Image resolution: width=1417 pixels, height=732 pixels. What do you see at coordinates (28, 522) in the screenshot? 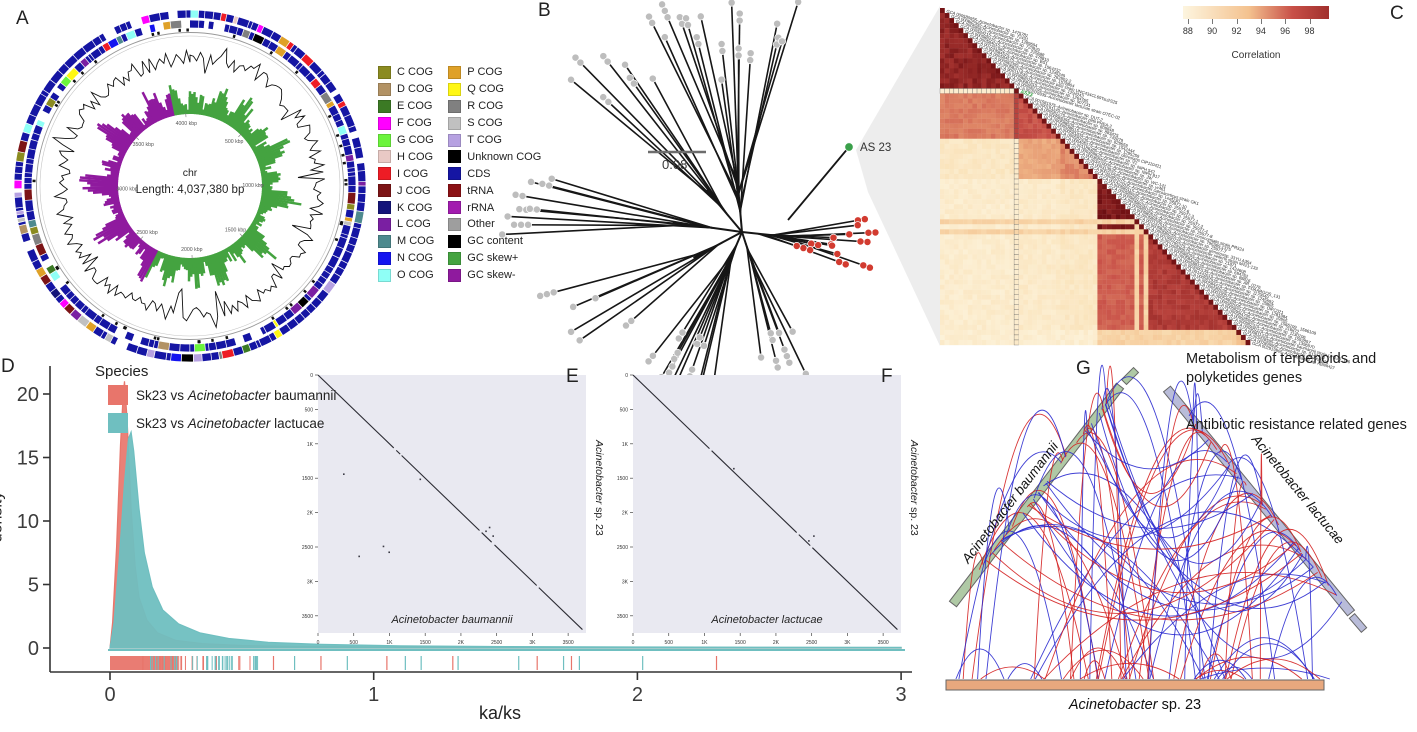
I see `density-y-tick: 10` at bounding box center [28, 522].